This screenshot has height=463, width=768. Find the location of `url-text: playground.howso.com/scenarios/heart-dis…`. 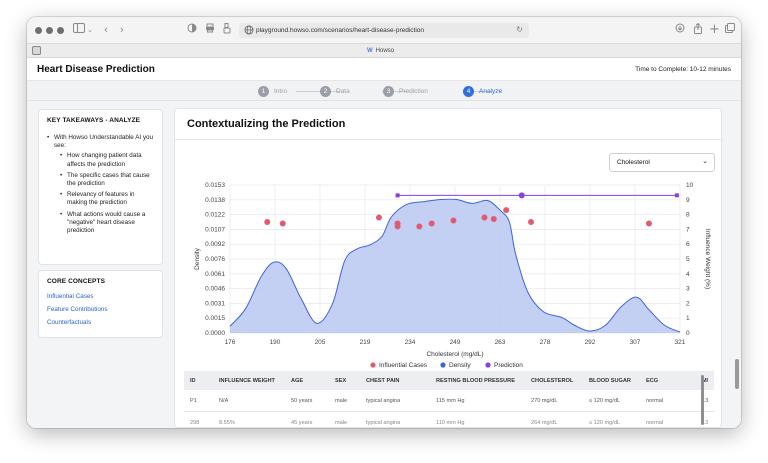

url-text: playground.howso.com/scenarios/heart-dis… is located at coordinates (340, 30).